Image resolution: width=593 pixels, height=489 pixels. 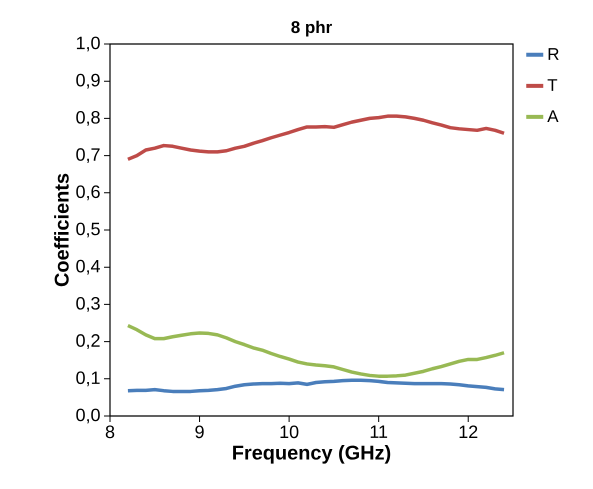 What do you see at coordinates (88, 192) in the screenshot?
I see `y-tick-label: 0,6` at bounding box center [88, 192].